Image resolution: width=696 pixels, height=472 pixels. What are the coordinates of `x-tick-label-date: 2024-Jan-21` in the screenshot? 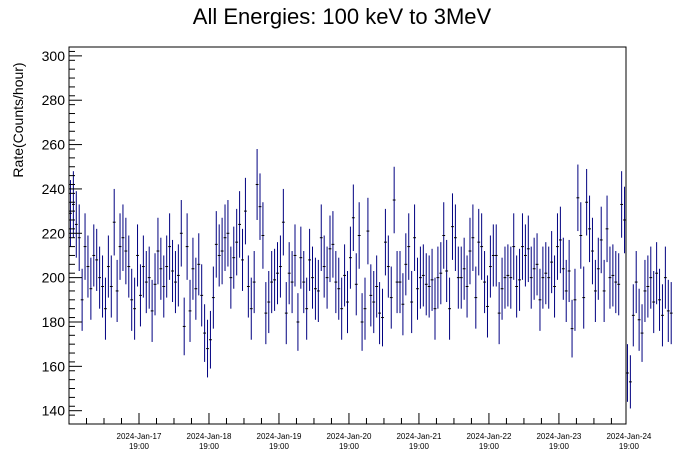 It's located at (418, 436).